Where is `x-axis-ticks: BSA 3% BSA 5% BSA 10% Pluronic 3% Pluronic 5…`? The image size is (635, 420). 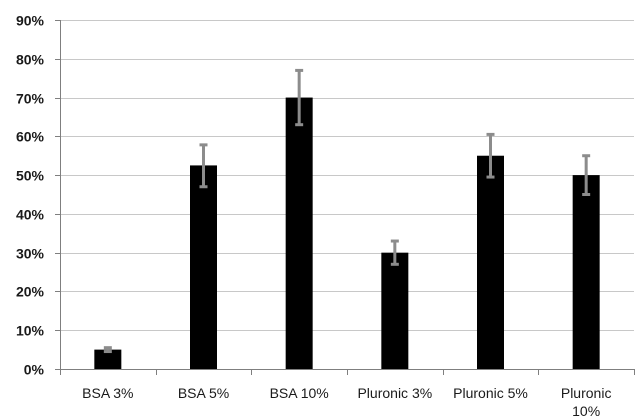 x-axis-ticks: BSA 3% BSA 5% BSA 10% Pluronic 3% Pluronic 5… is located at coordinates (358, 394).